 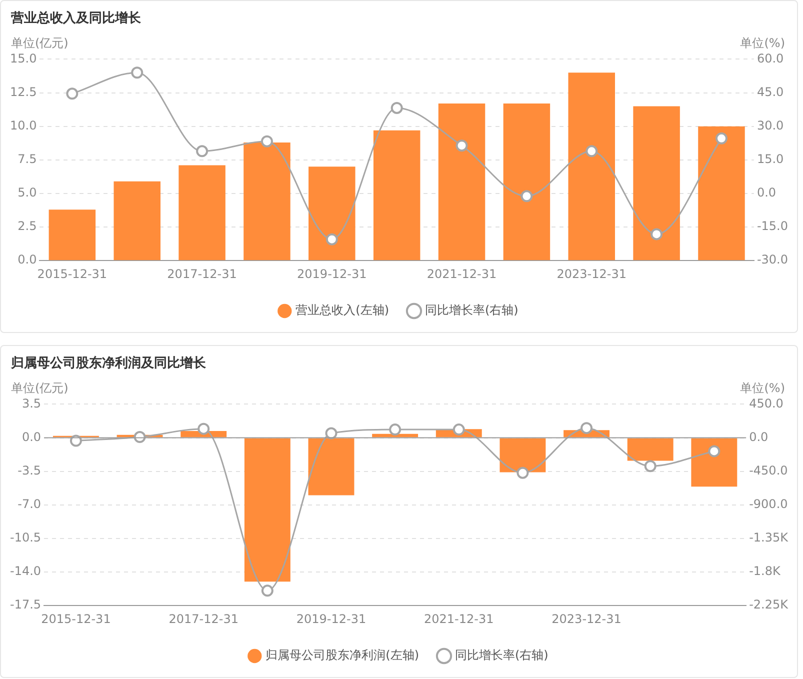 I want to click on y2-tick-label: 30.0, so click(x=770, y=125).